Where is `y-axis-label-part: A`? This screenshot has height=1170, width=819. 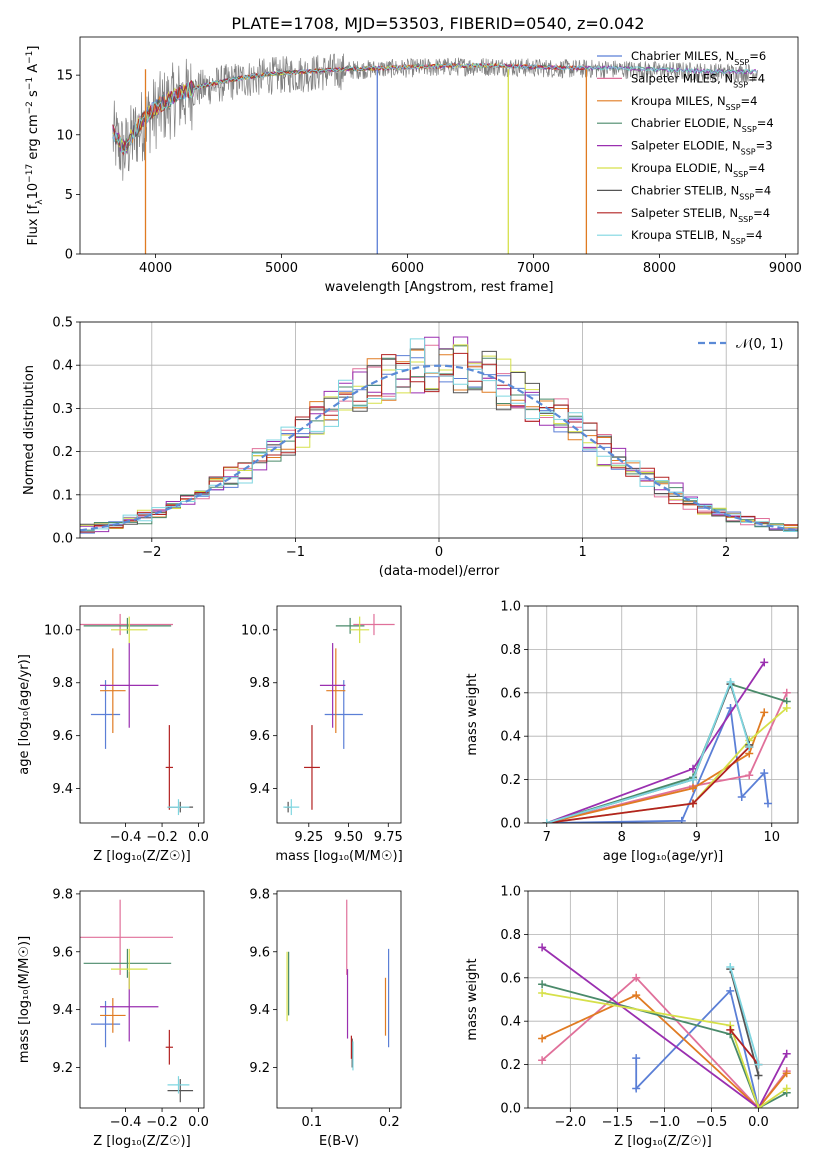 y-axis-label-part: A is located at coordinates (33, 70).